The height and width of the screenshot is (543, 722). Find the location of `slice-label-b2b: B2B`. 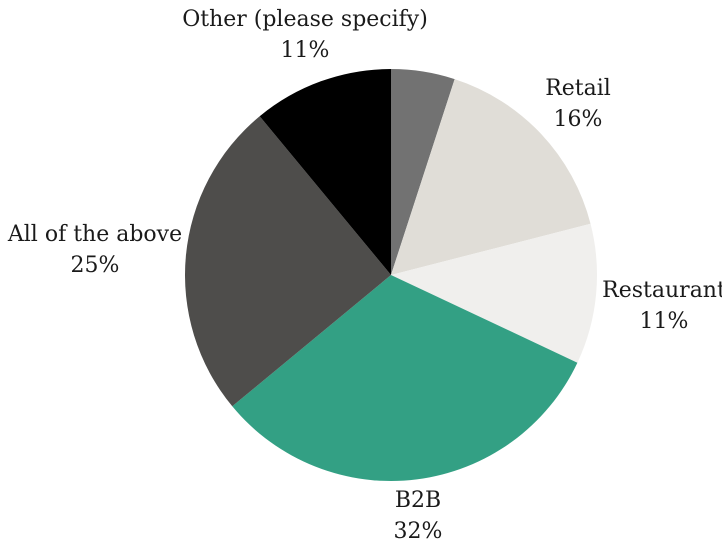

slice-label-b2b: B2B is located at coordinates (418, 500).